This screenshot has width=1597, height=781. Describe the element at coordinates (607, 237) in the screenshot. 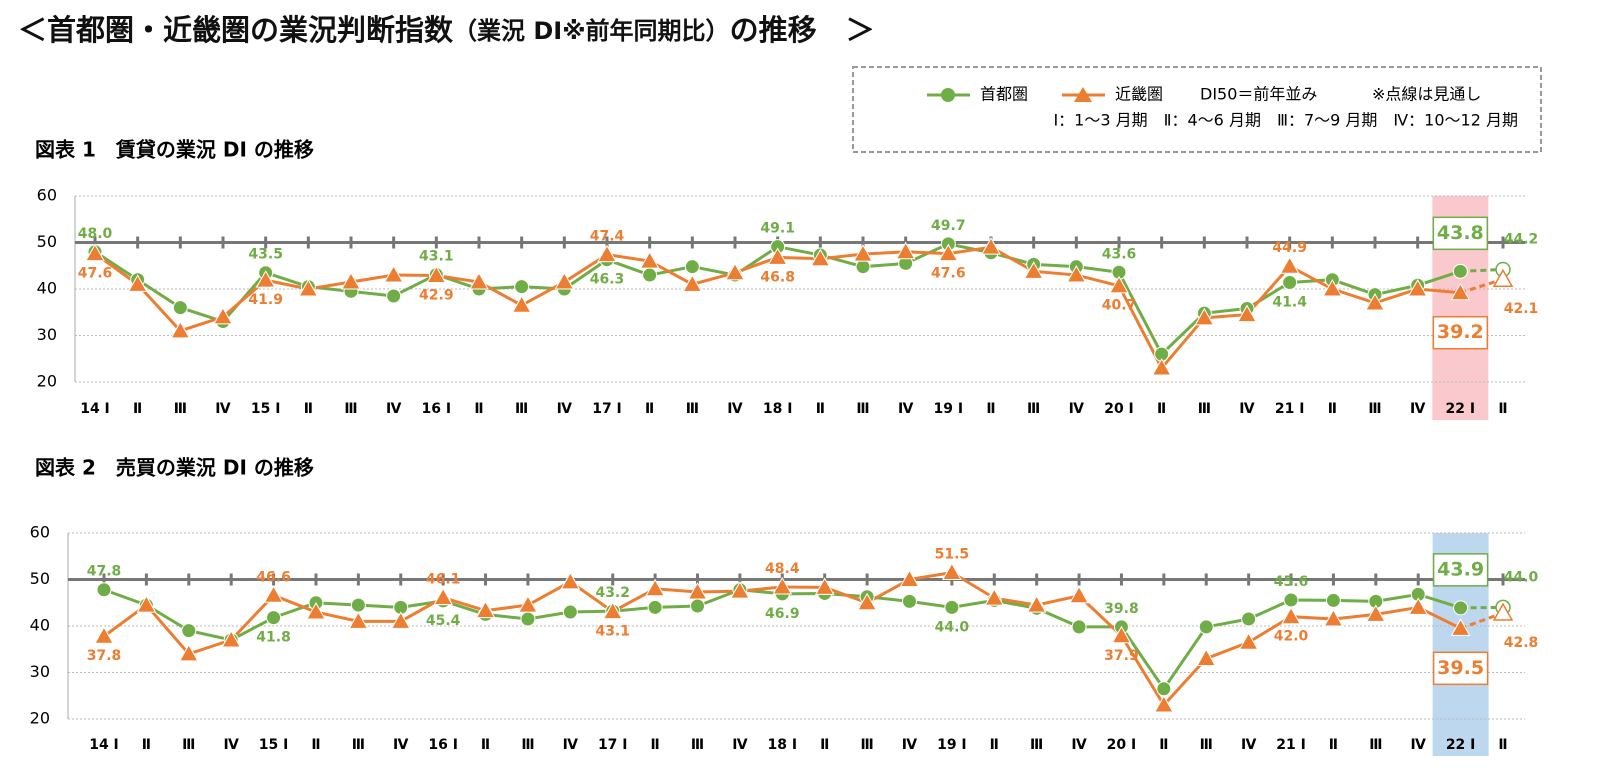

I see `value-label: 47.4` at that location.